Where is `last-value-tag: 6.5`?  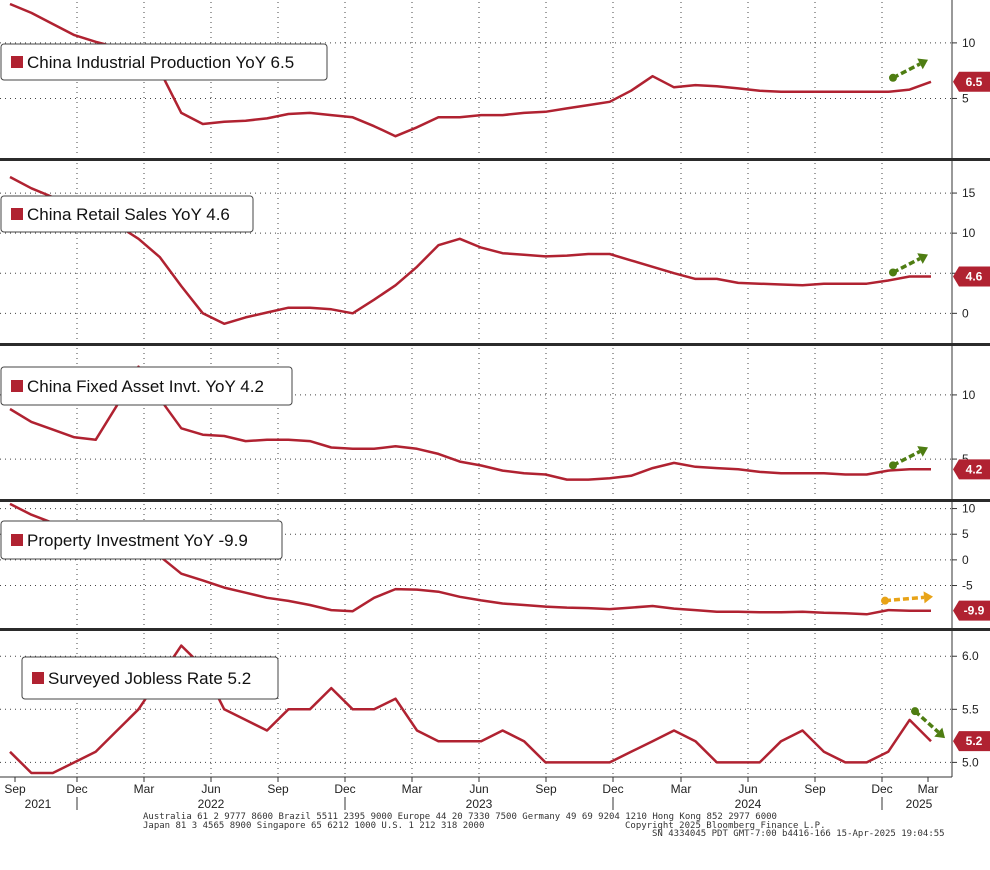 last-value-tag: 6.5 is located at coordinates (971, 81).